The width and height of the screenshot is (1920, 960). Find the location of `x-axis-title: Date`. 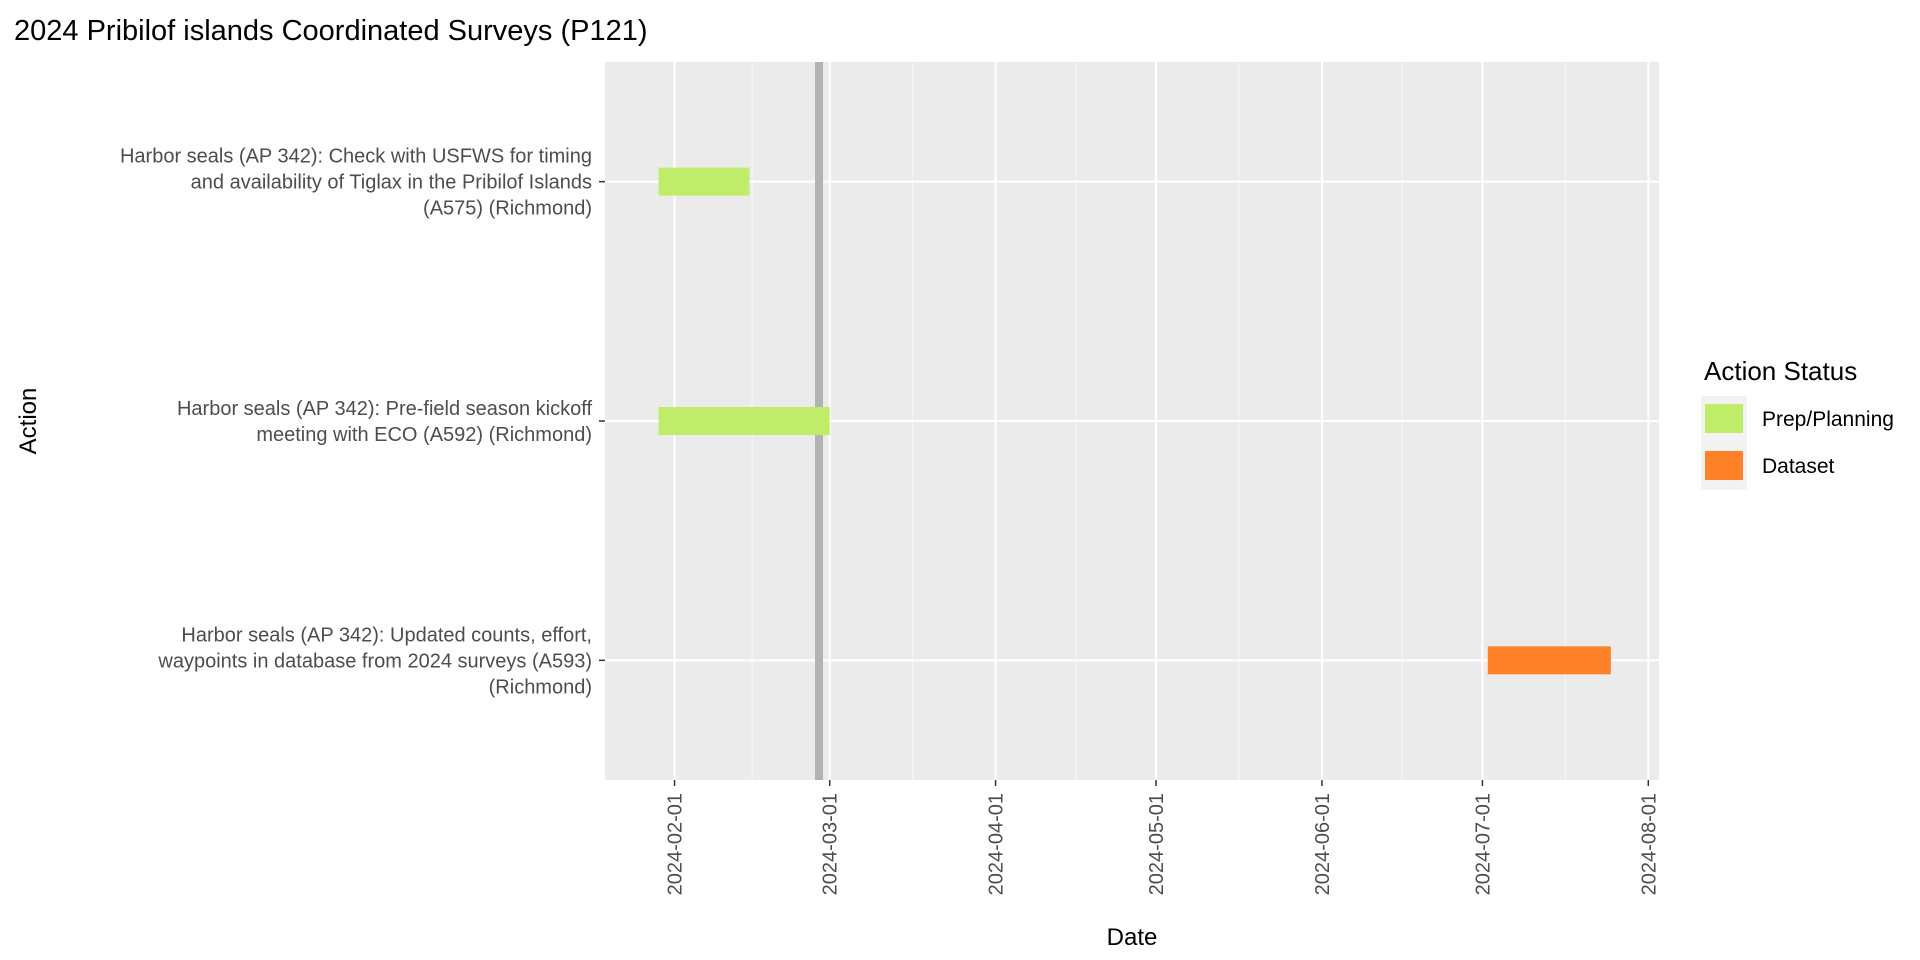

x-axis-title: Date is located at coordinates (1132, 937).